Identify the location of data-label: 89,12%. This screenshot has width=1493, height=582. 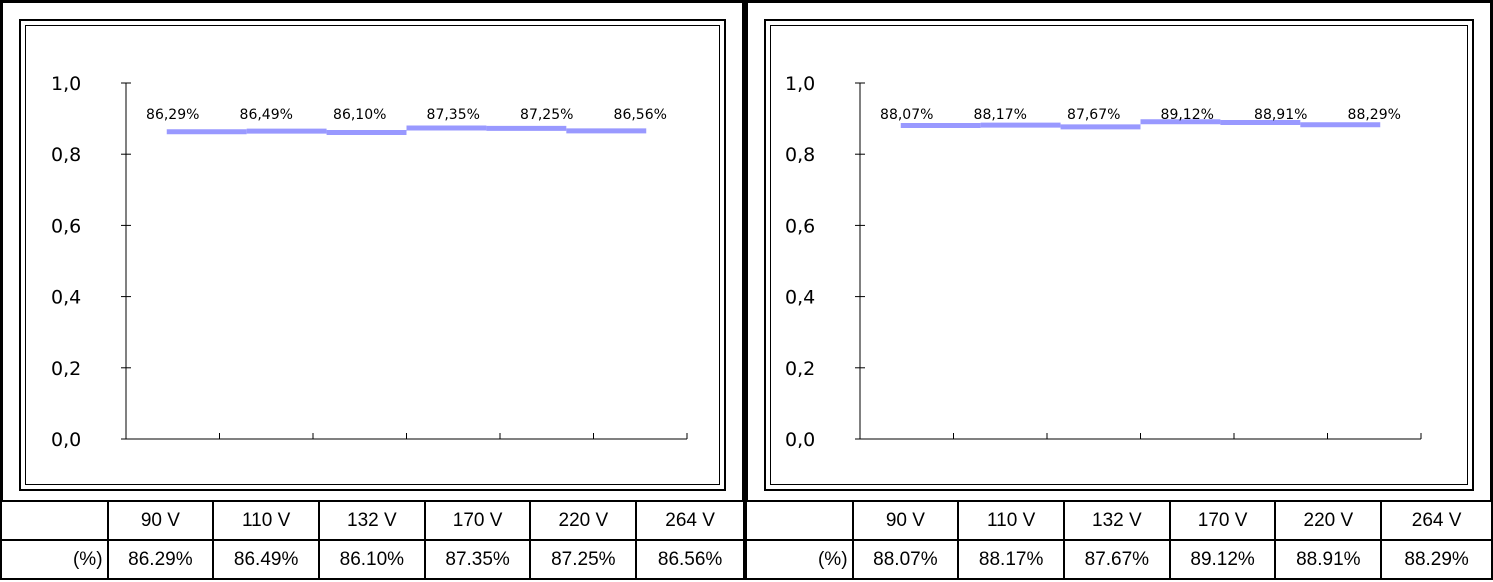
(1187, 115).